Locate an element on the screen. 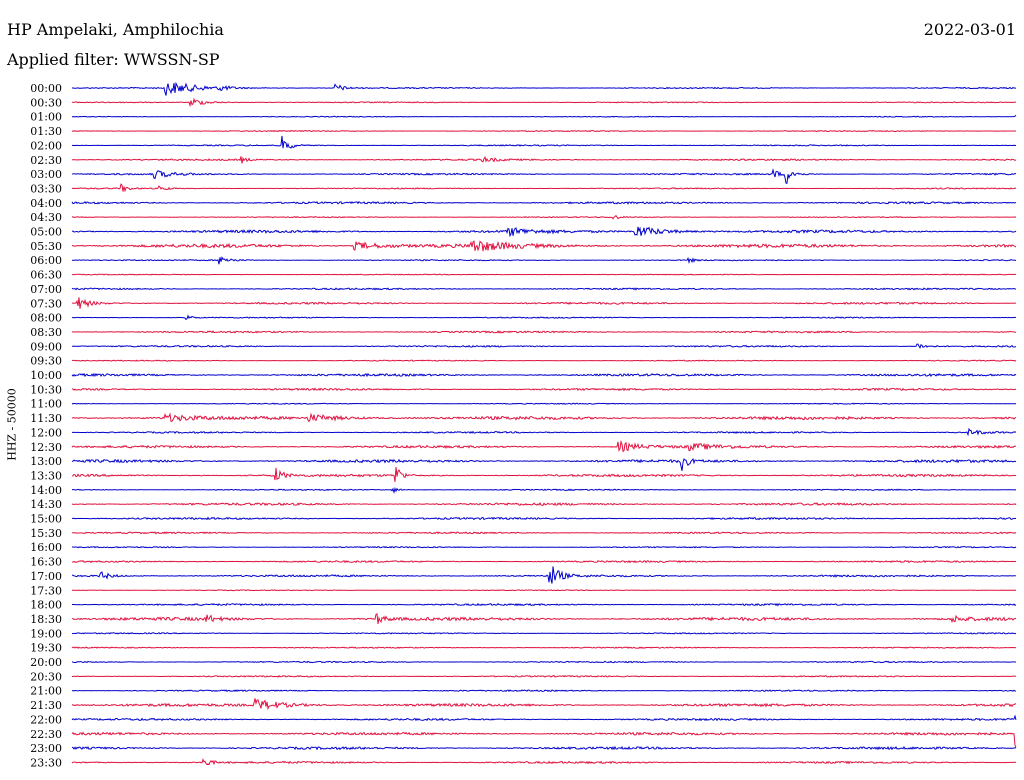 The image size is (1024, 780). row-time-label: 10:30 is located at coordinates (46, 389).